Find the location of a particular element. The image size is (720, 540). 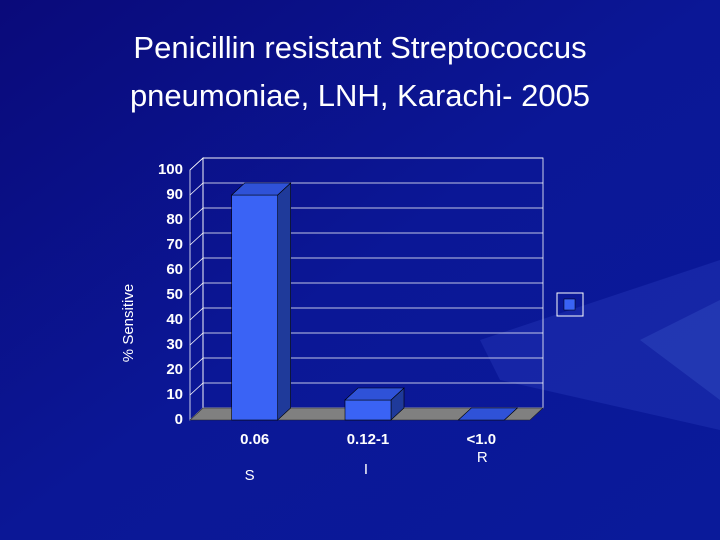

category-group: R is located at coordinates (482, 457).